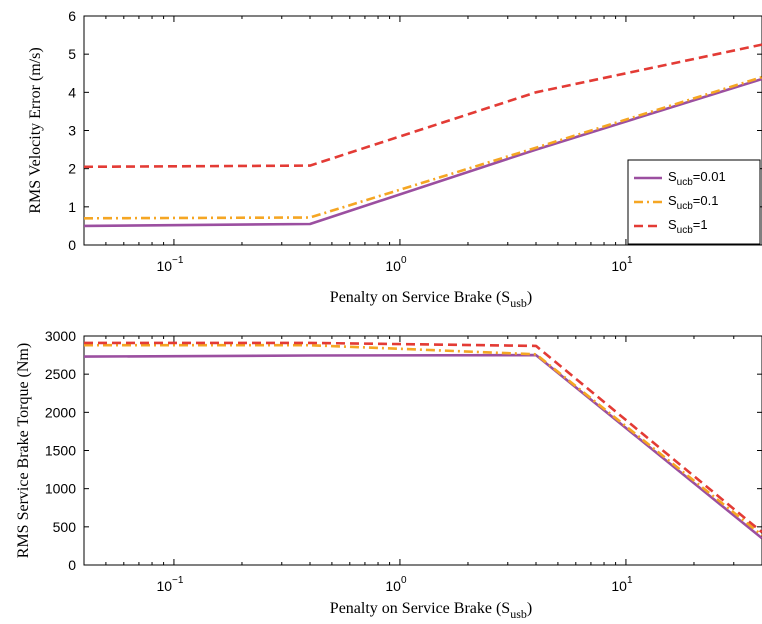 This screenshot has height=624, width=762. What do you see at coordinates (72, 169) in the screenshot?
I see `y-tick-label: 2` at bounding box center [72, 169].